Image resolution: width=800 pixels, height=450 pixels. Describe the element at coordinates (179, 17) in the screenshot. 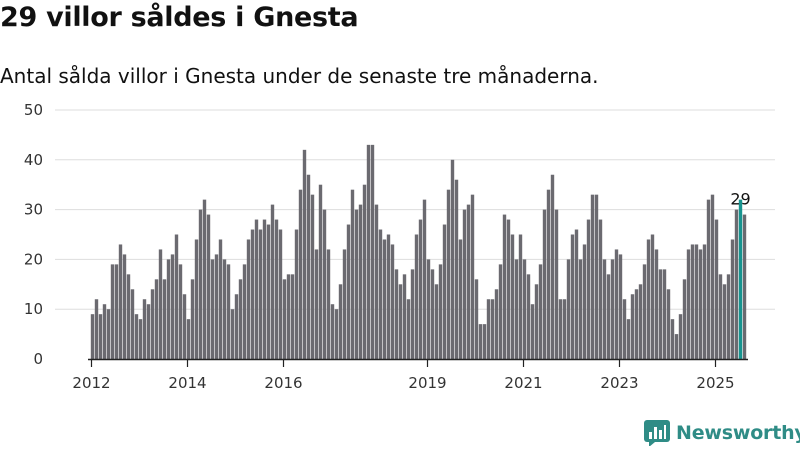

I see `chart-title: 29 villor såldes i Gnesta` at that location.